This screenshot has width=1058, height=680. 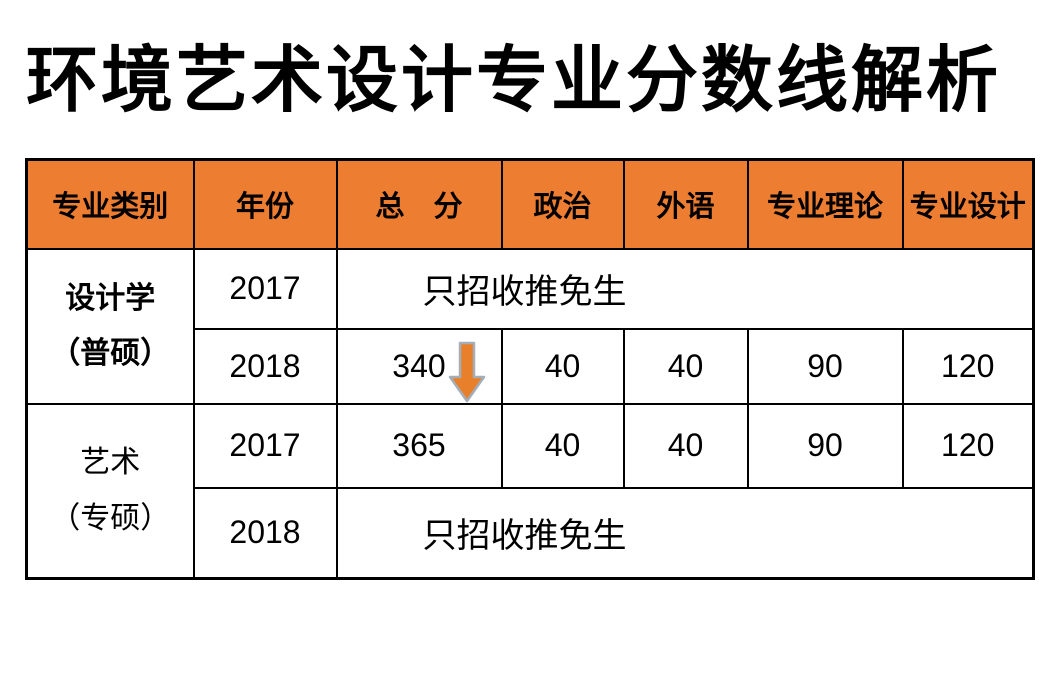 What do you see at coordinates (968, 204) in the screenshot?
I see `header-major-design: 专业设计` at bounding box center [968, 204].